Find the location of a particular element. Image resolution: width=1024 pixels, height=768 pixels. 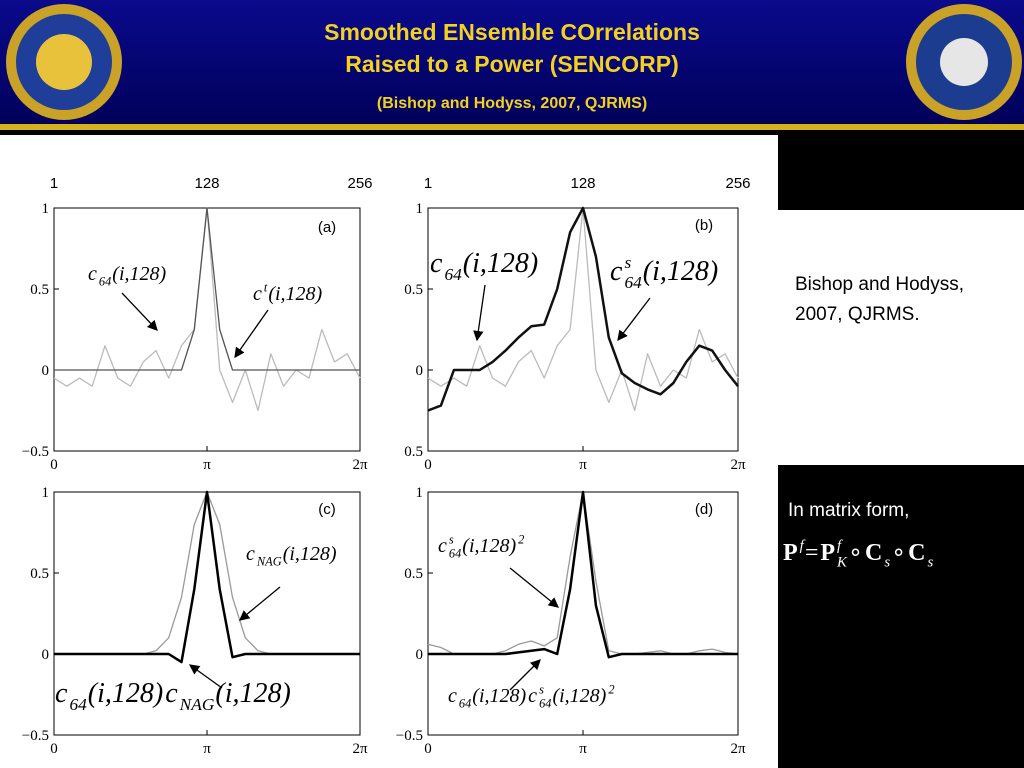

matrix-intro: In matrix form, is located at coordinates (848, 510).